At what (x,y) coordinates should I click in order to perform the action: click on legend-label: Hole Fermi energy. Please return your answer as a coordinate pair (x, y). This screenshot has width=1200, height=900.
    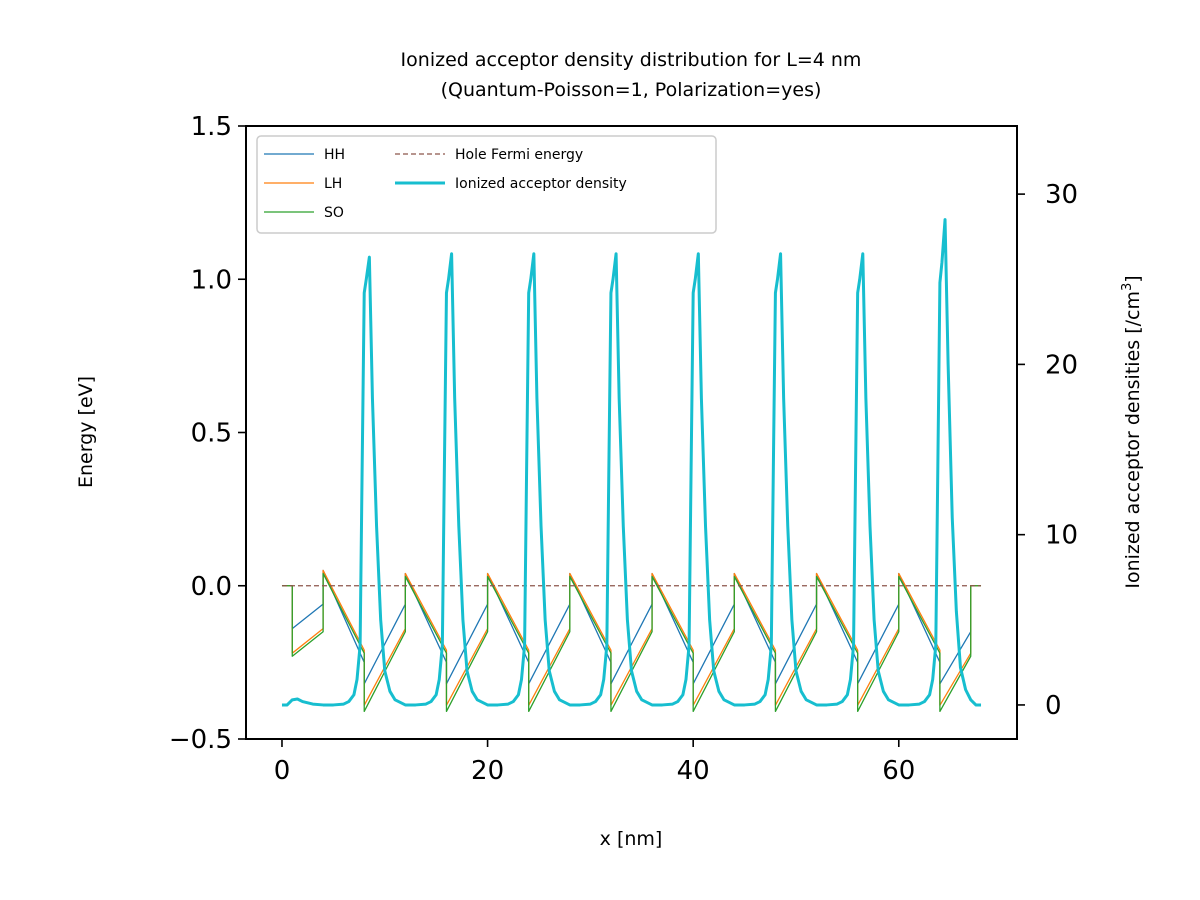
    Looking at the image, I should click on (519, 155).